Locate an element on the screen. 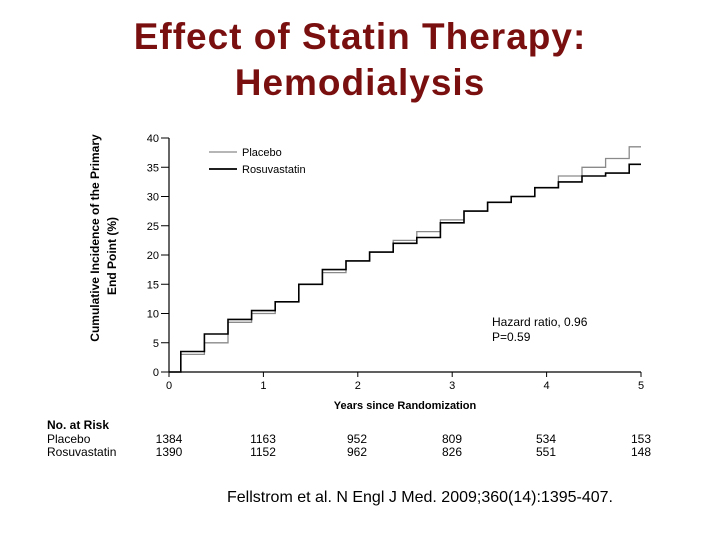 Image resolution: width=720 pixels, height=540 pixels. y-tick-label: 15 is located at coordinates (153, 285).